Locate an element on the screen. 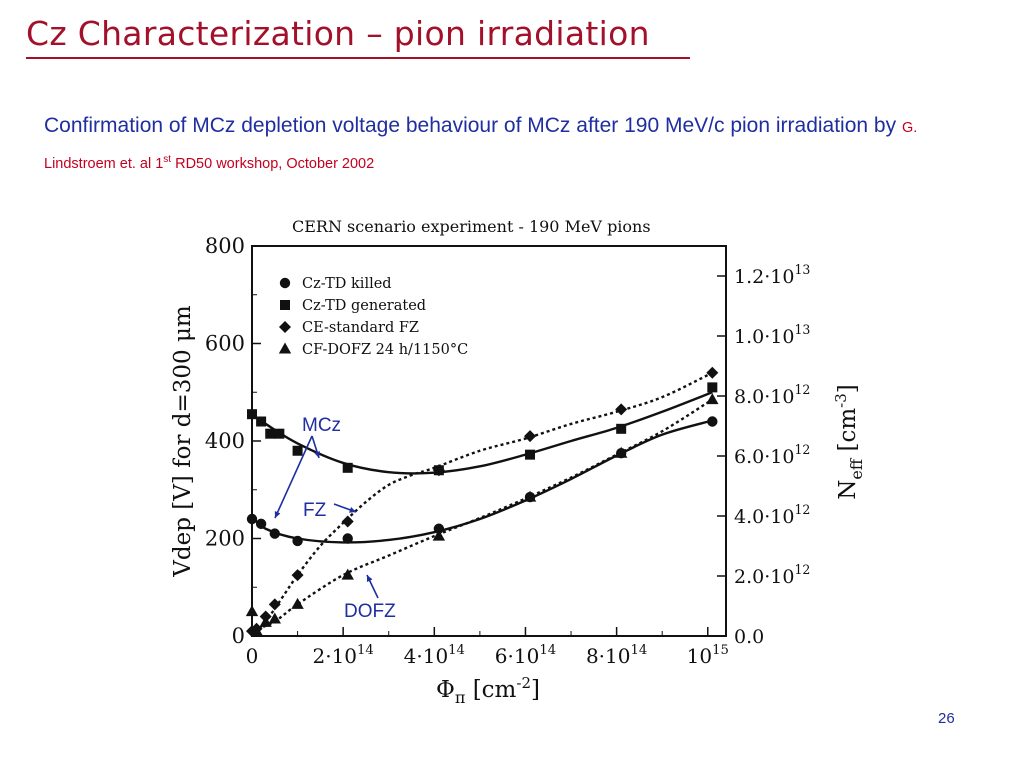 The width and height of the screenshot is (1024, 768). cz-td-killed-fit-curve is located at coordinates (482, 481).